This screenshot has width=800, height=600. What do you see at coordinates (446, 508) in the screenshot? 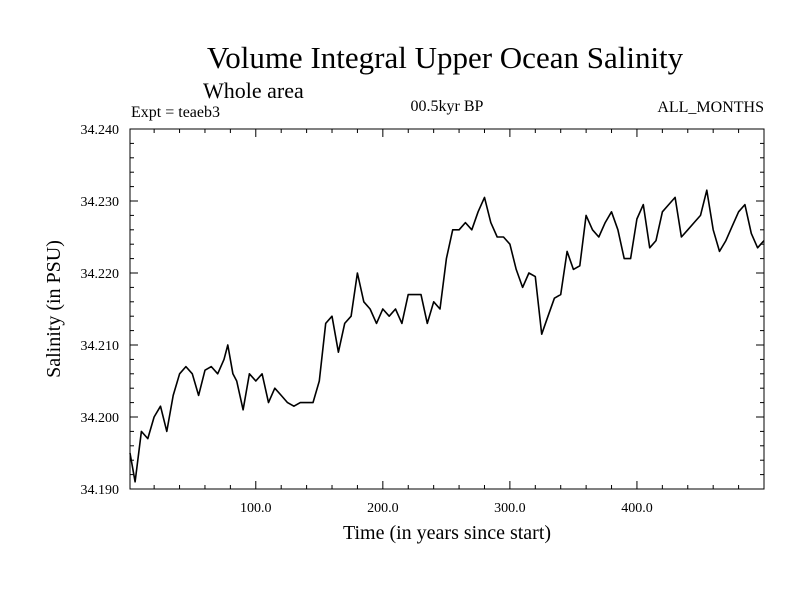
I see `x-tick-labels: 100.0 200.0 300.0 400.0` at bounding box center [446, 508].